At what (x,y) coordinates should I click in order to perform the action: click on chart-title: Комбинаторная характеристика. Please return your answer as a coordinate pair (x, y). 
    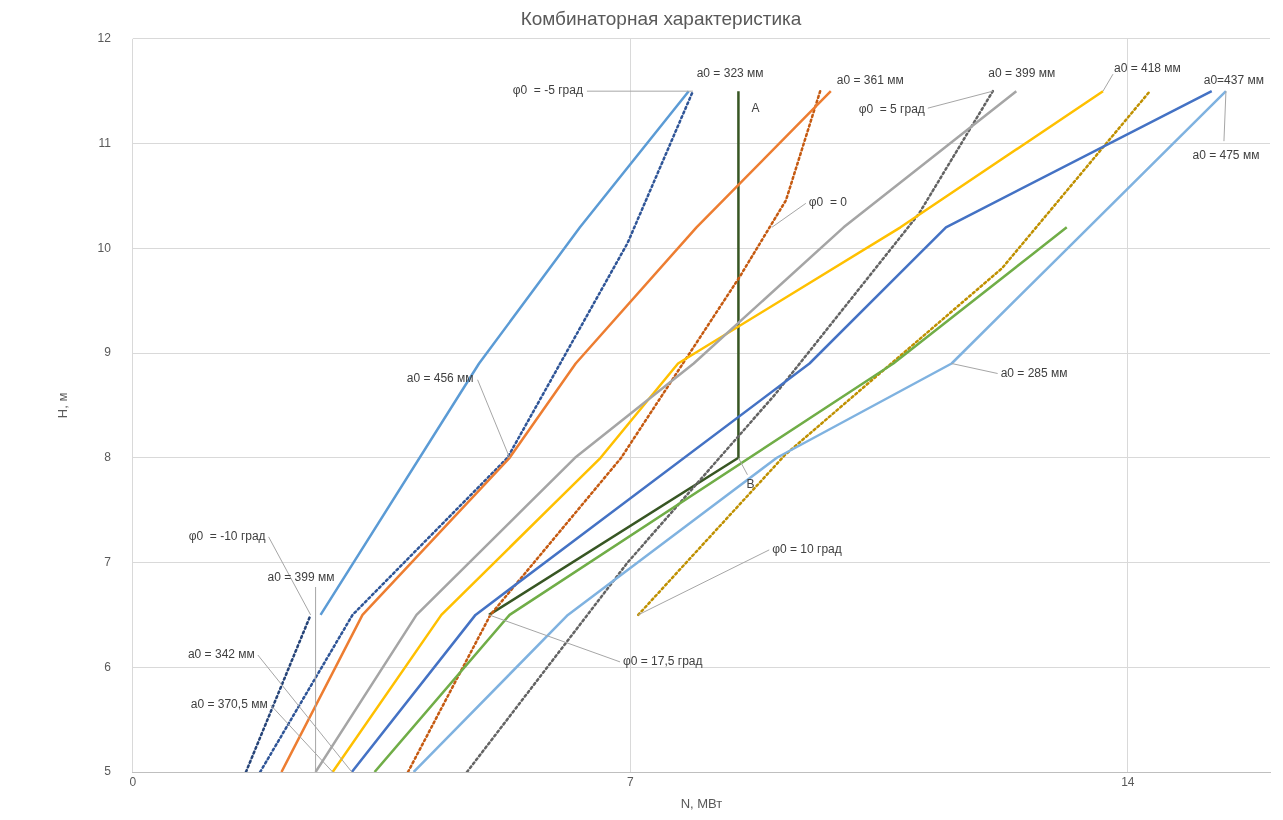
    Looking at the image, I should click on (661, 18).